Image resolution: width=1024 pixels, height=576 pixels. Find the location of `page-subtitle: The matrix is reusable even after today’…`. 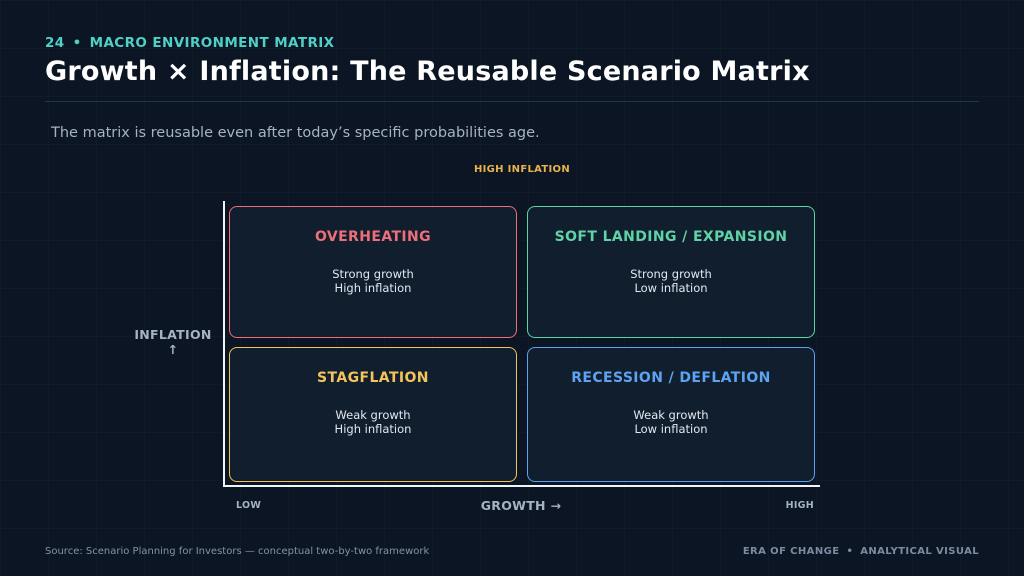

page-subtitle: The matrix is reusable even after today’… is located at coordinates (295, 133).